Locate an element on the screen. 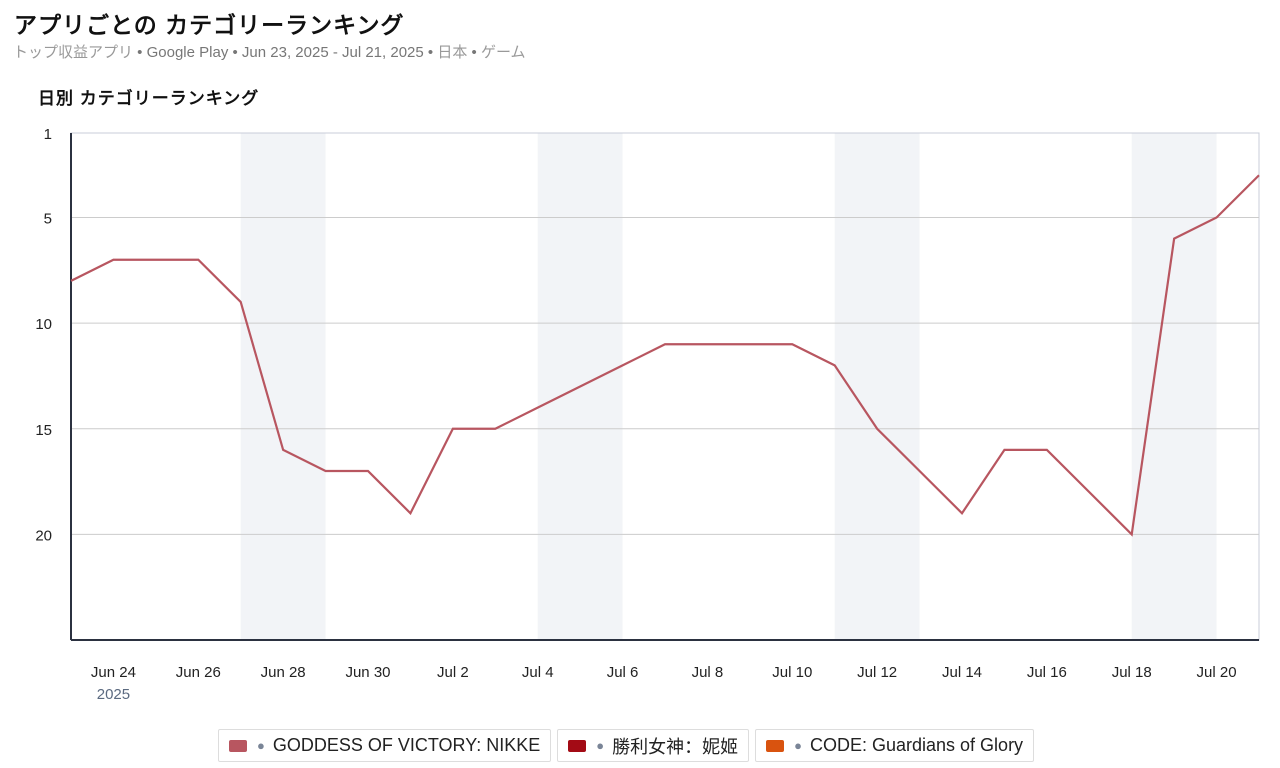 The height and width of the screenshot is (768, 1280). x-tick-label: Jul 14 is located at coordinates (962, 672).